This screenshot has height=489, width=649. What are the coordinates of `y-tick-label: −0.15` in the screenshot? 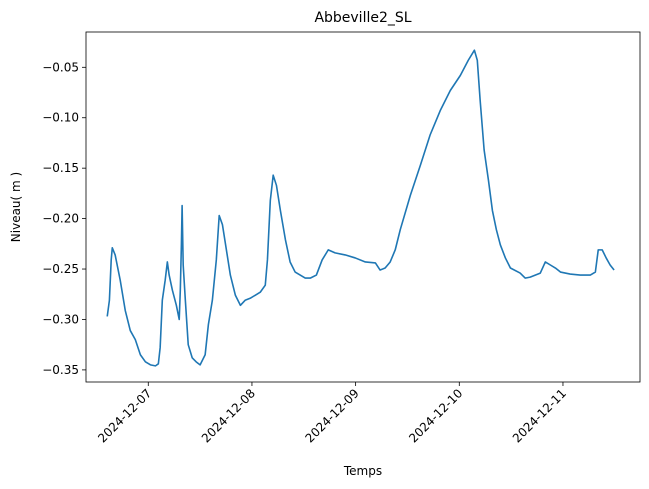 It's located at (60, 168).